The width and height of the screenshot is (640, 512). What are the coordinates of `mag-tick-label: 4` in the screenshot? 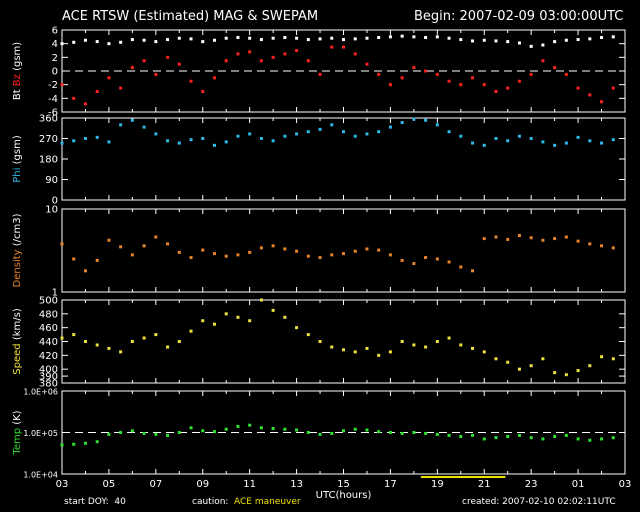 It's located at (55, 44).